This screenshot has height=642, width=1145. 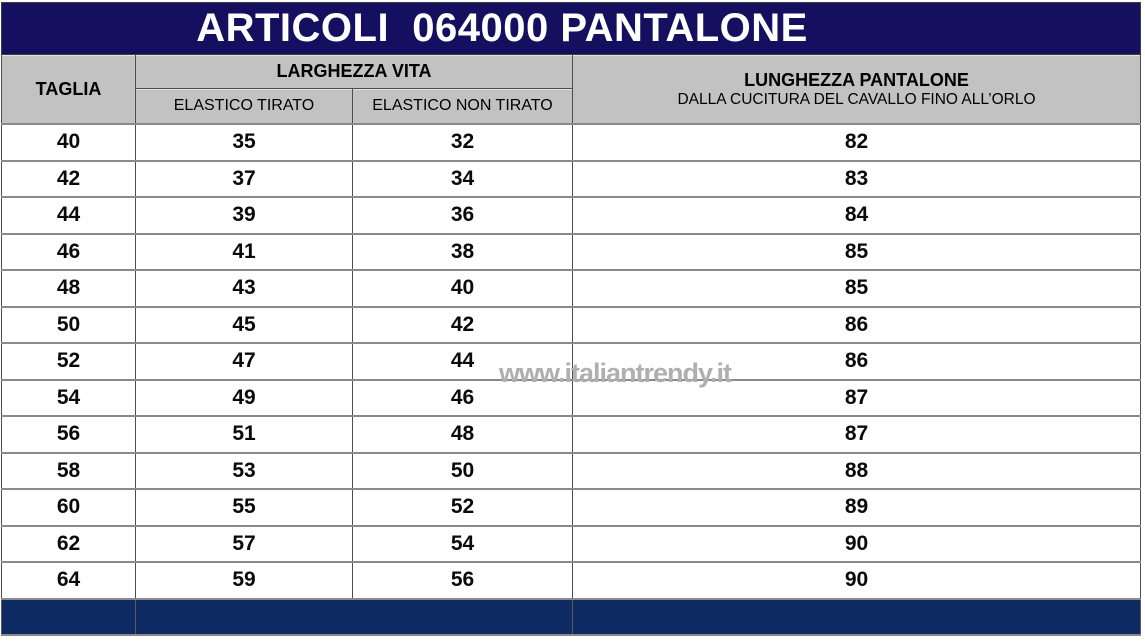 I want to click on cell-elastico-tirato: 41, so click(x=244, y=251).